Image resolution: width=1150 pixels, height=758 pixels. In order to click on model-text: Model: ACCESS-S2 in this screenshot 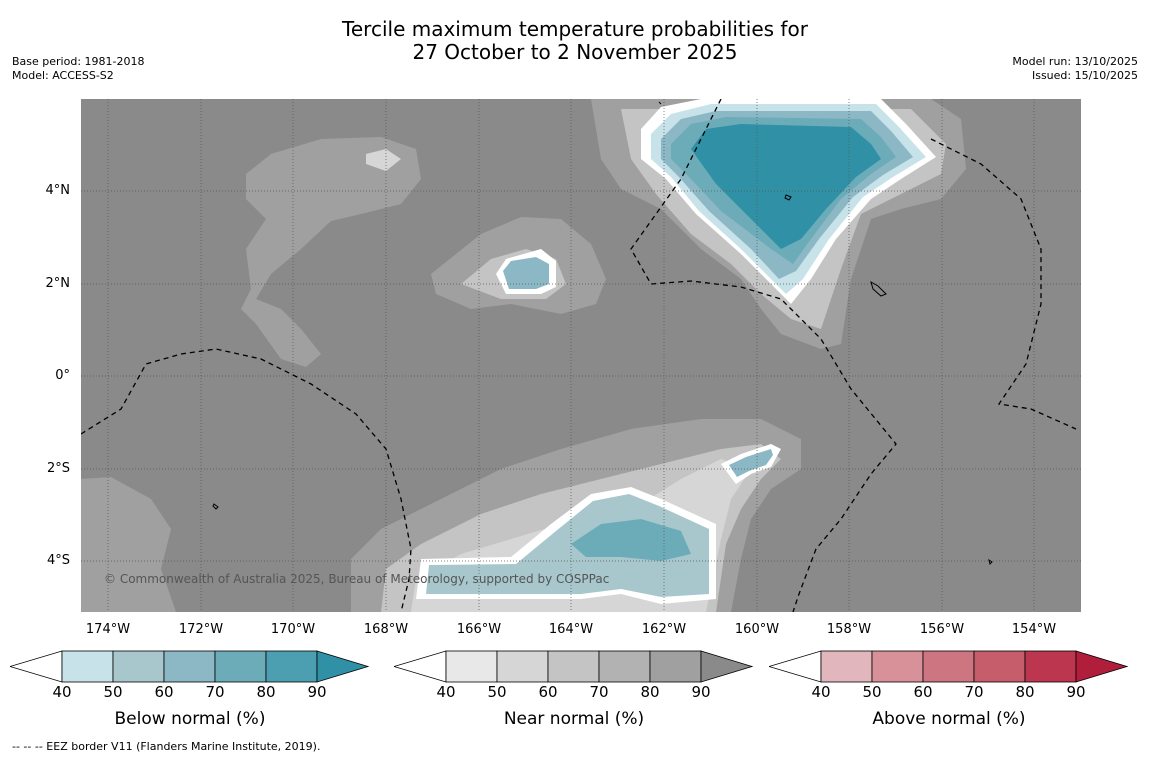, I will do `click(63, 75)`.